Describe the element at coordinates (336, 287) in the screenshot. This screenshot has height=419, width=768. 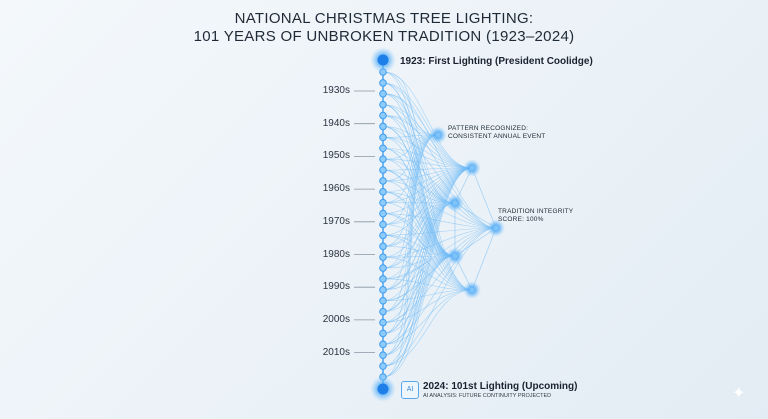
I see `decade-label: 1990s` at that location.